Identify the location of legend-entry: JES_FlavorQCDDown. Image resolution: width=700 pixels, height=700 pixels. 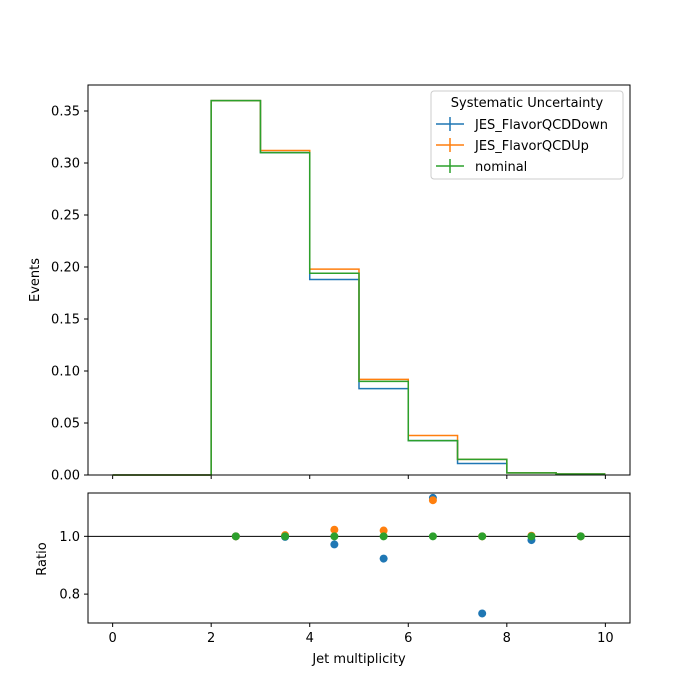
(522, 125).